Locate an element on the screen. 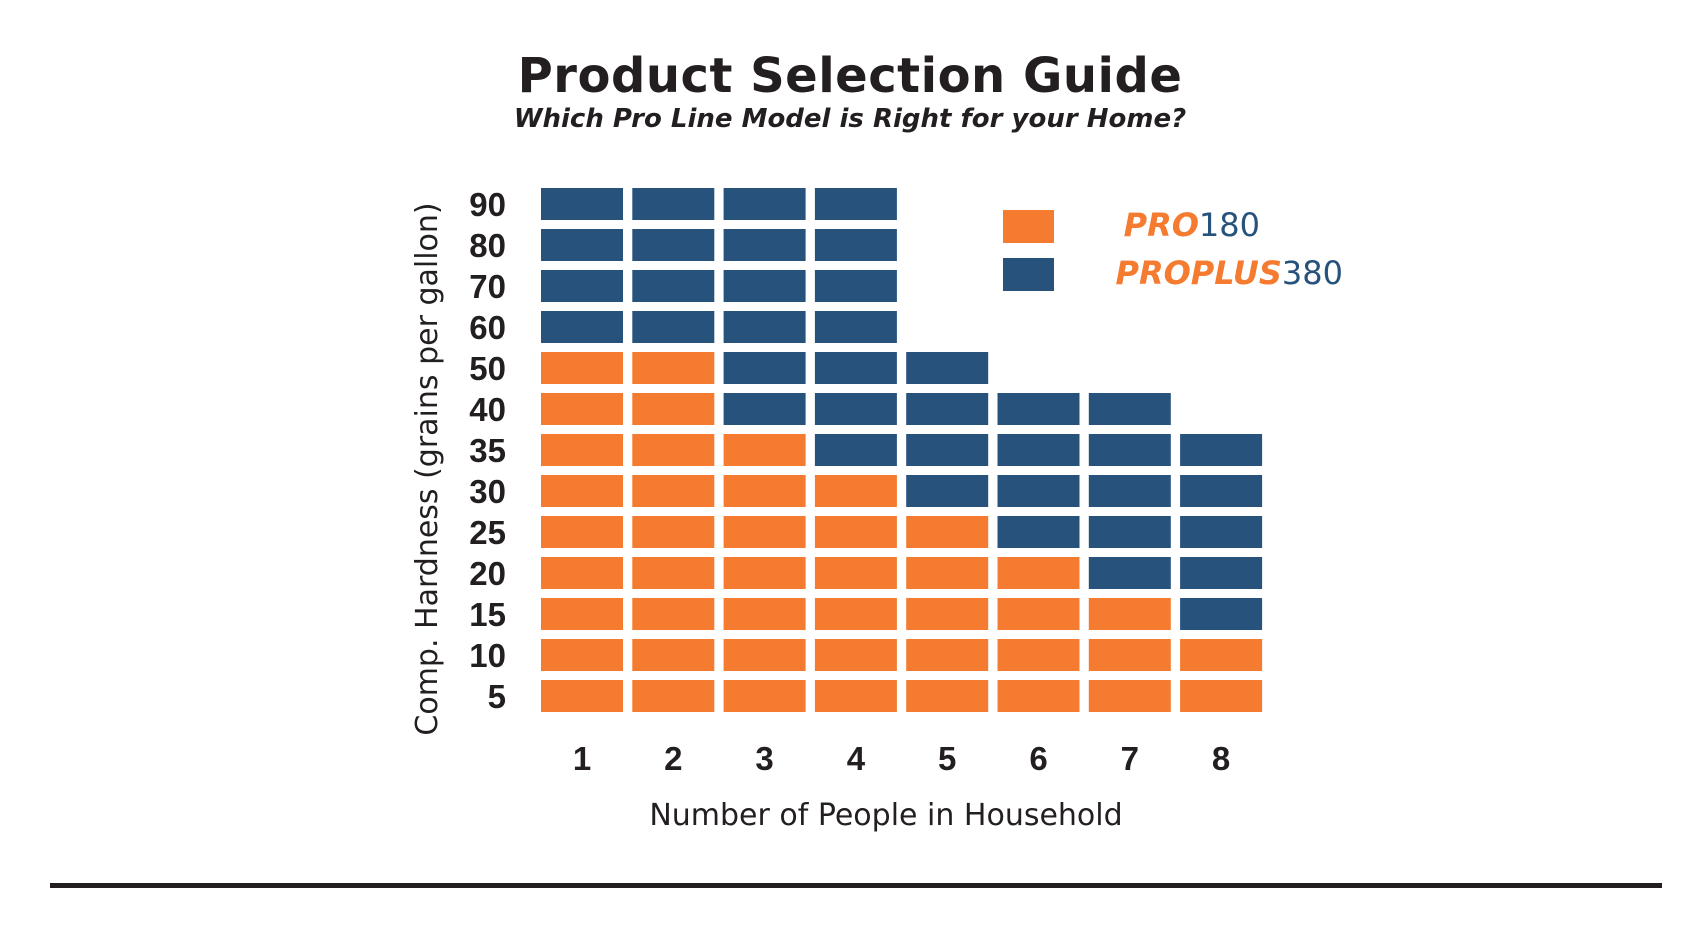  cell-10-gpg-3-people is located at coordinates (764, 655).